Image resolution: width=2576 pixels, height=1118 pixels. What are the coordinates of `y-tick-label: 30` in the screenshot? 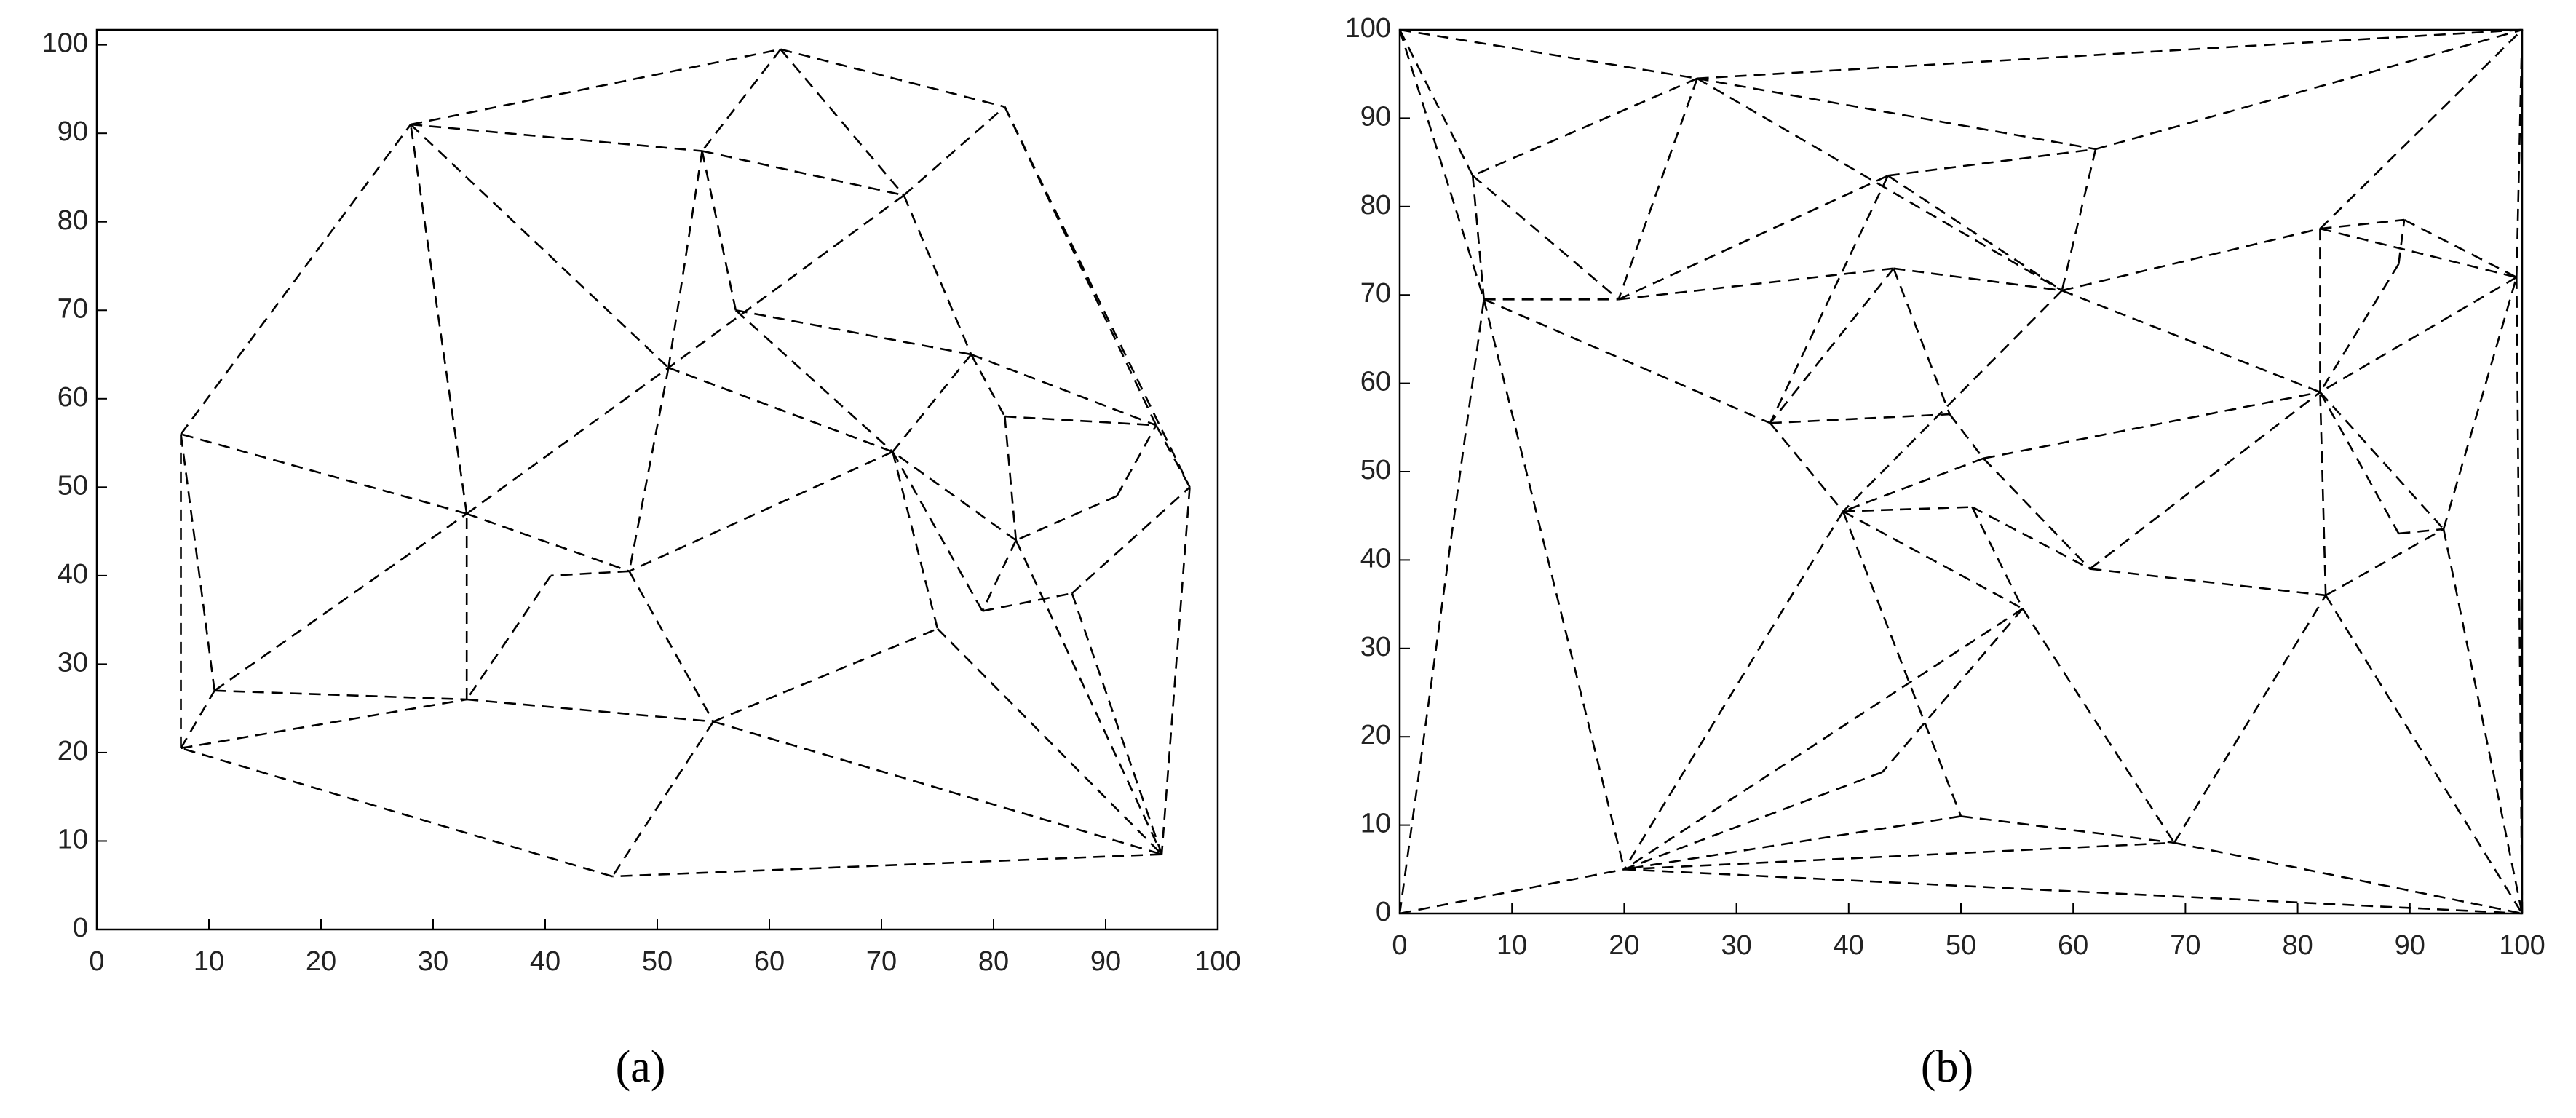 It's located at (1375, 647).